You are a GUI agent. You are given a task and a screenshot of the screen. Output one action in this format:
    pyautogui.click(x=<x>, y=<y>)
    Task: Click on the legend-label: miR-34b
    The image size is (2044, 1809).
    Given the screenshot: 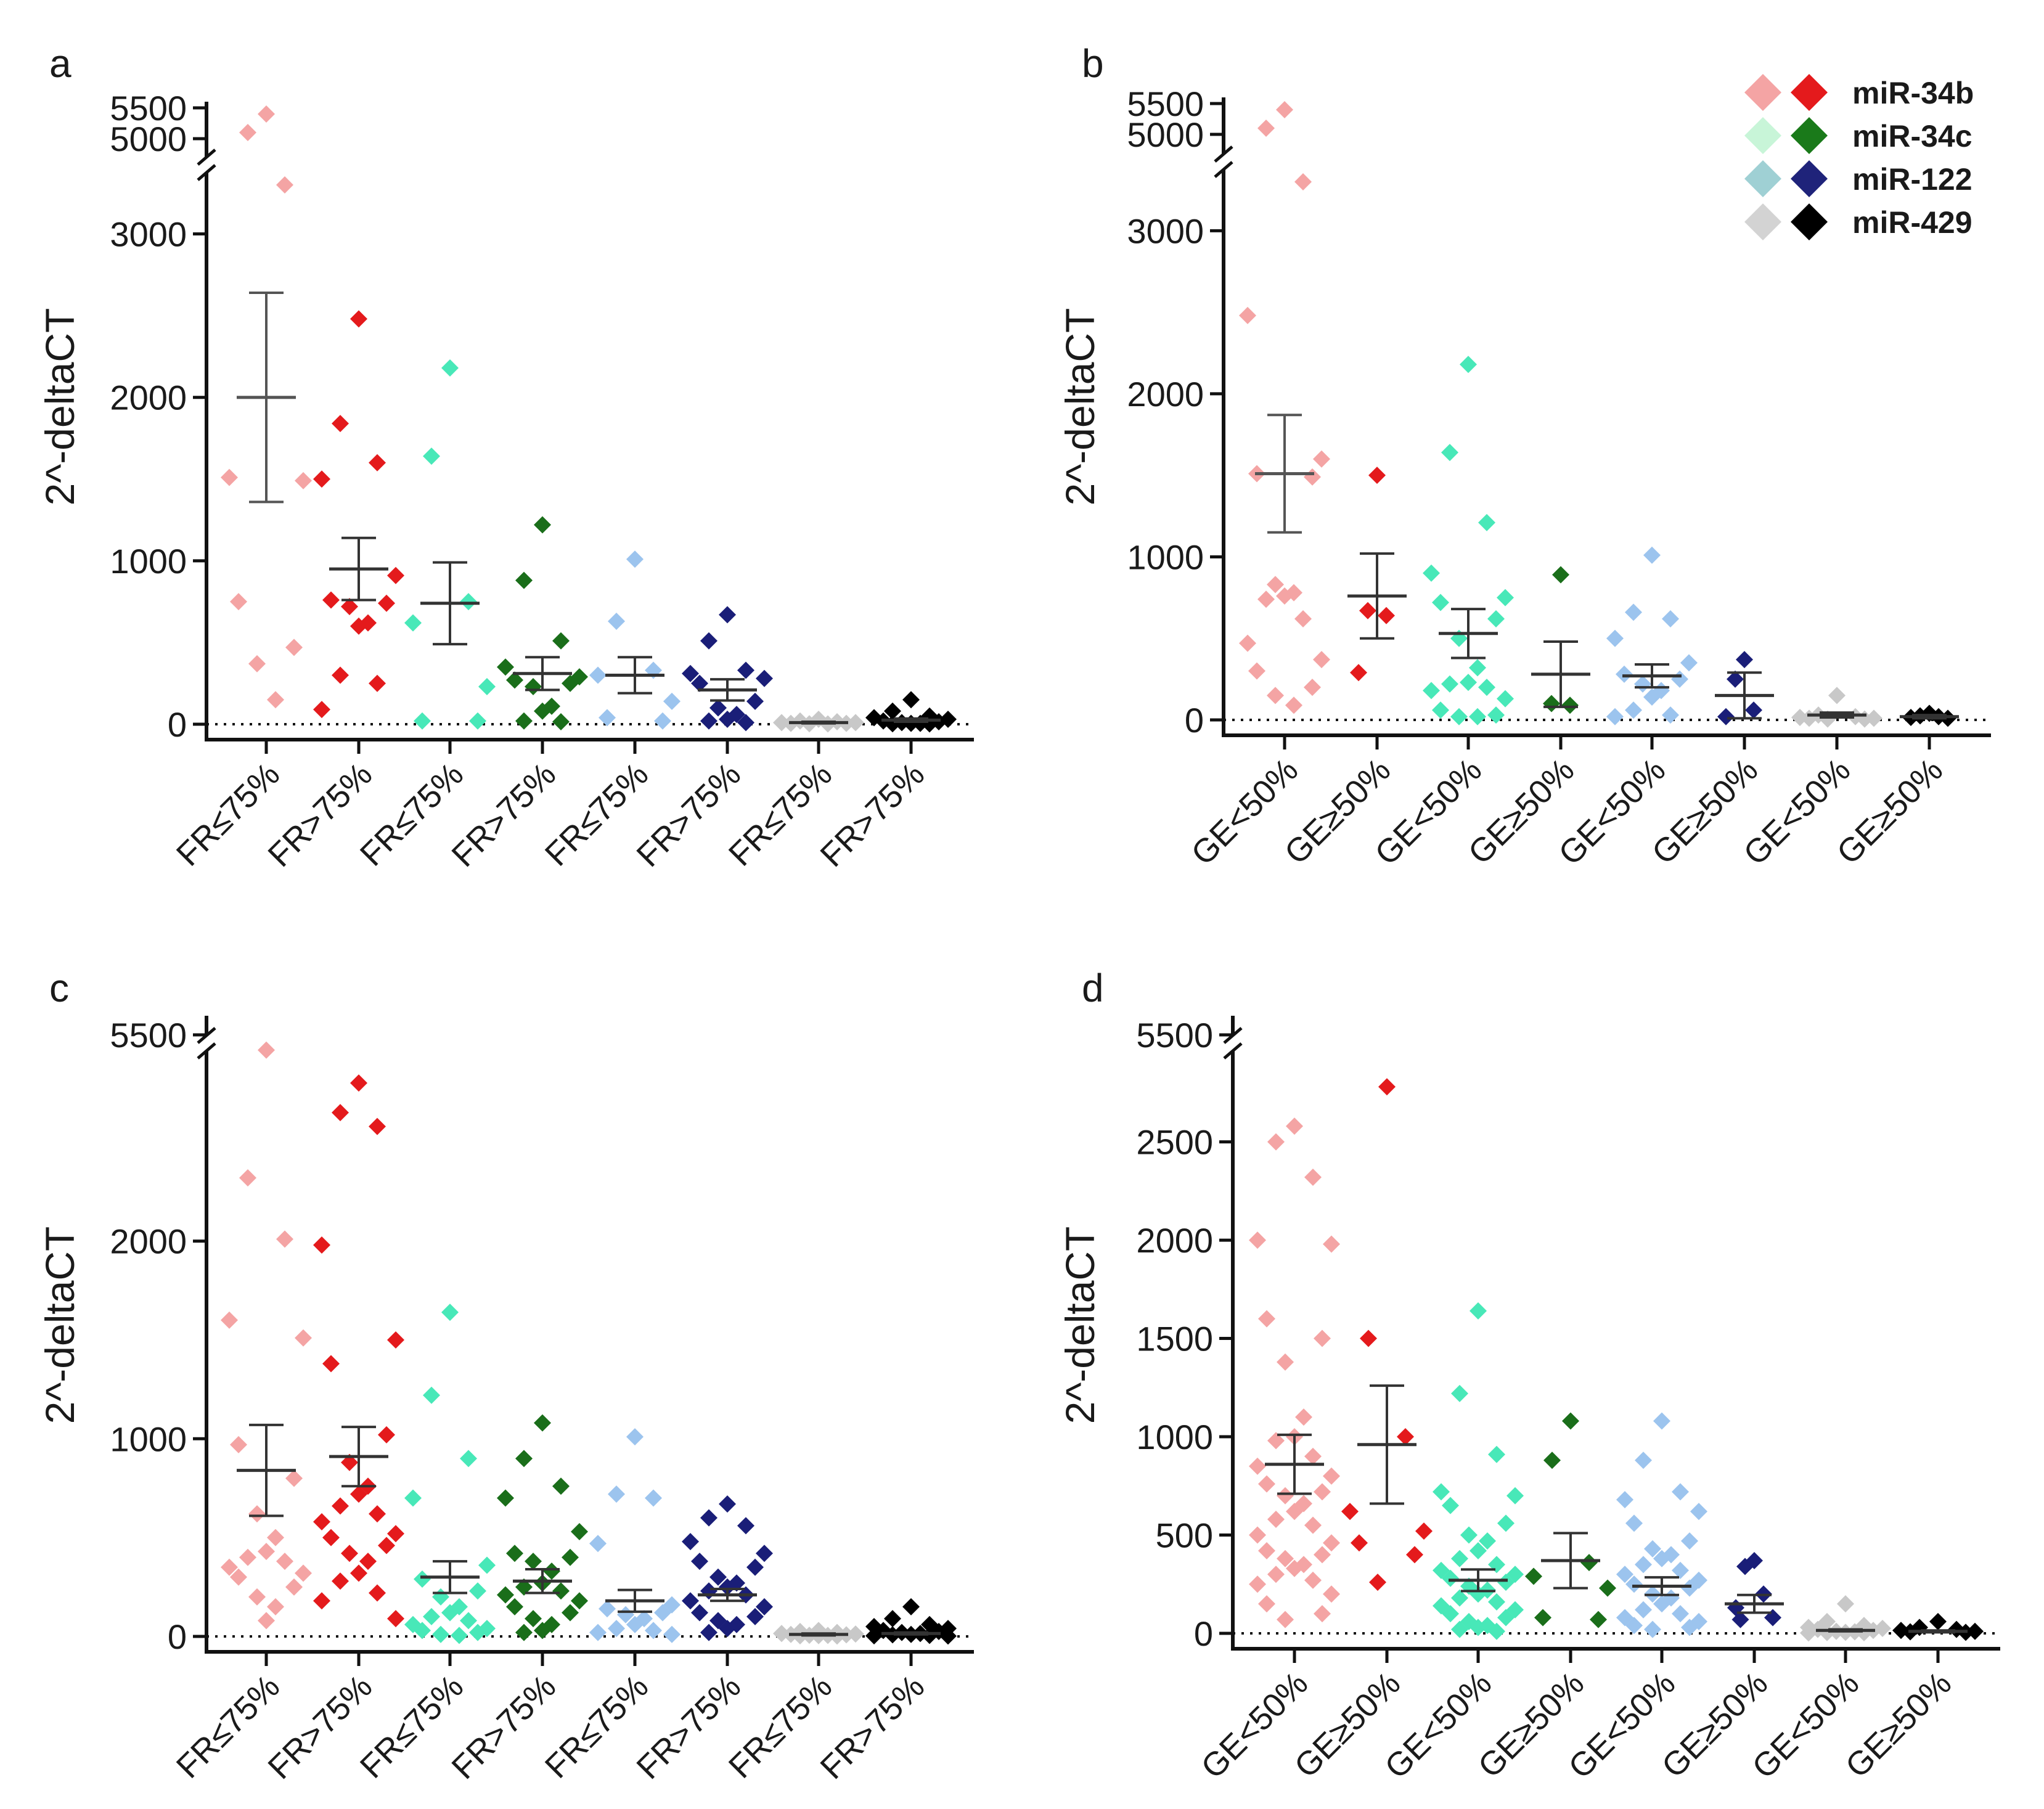 What is the action you would take?
    pyautogui.click(x=1913, y=93)
    